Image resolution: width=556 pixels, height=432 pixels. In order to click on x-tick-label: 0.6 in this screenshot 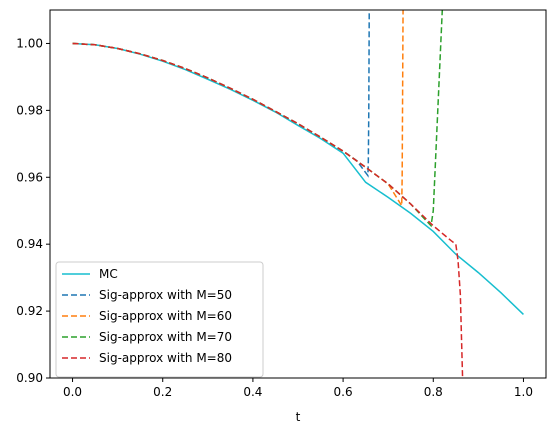, I will do `click(343, 392)`.